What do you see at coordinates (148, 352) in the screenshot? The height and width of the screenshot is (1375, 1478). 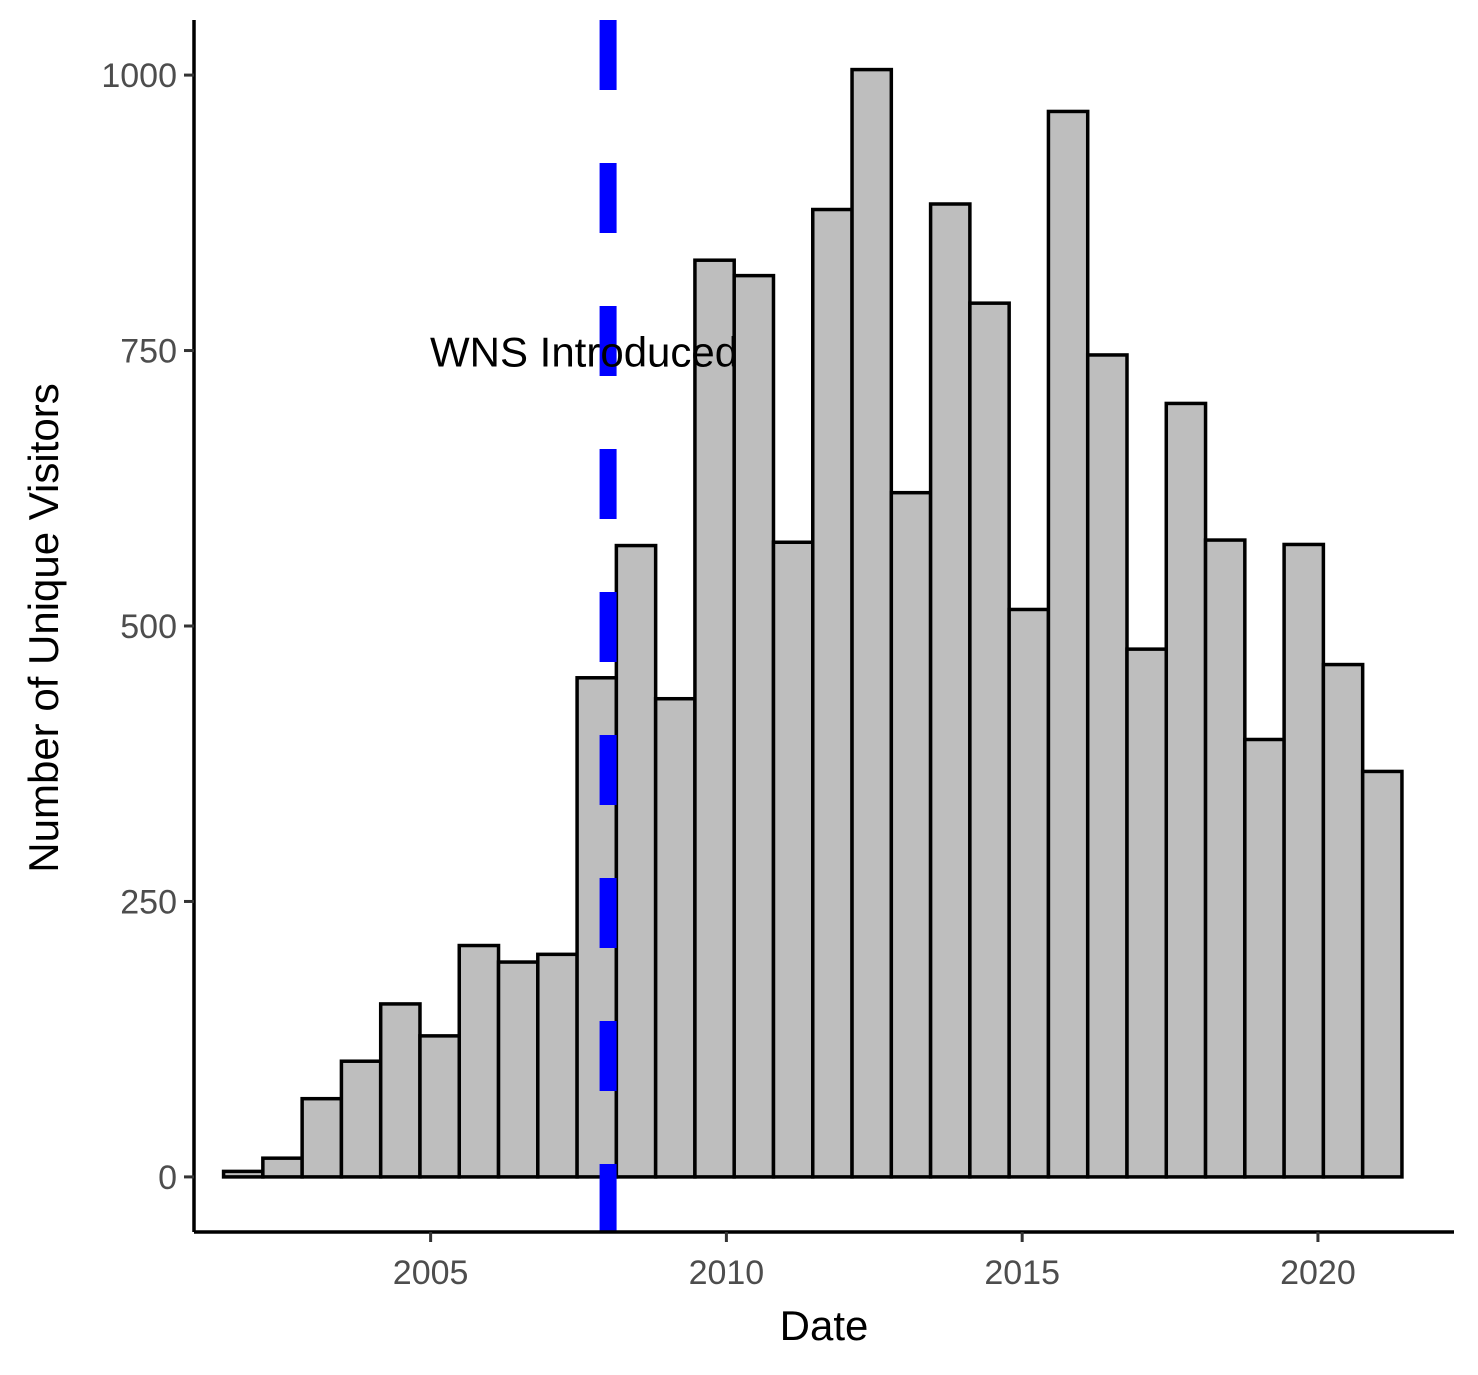 I see `y-tick-label: 750` at bounding box center [148, 352].